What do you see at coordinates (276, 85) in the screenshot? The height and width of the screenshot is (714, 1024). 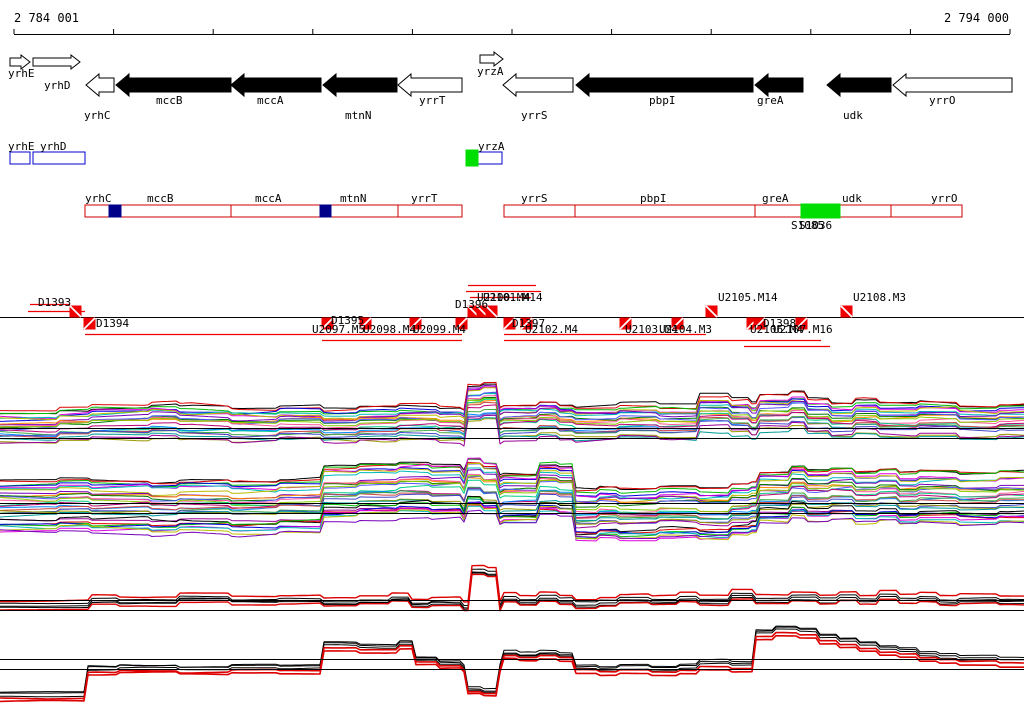 I see `gene-arrow-mccA` at bounding box center [276, 85].